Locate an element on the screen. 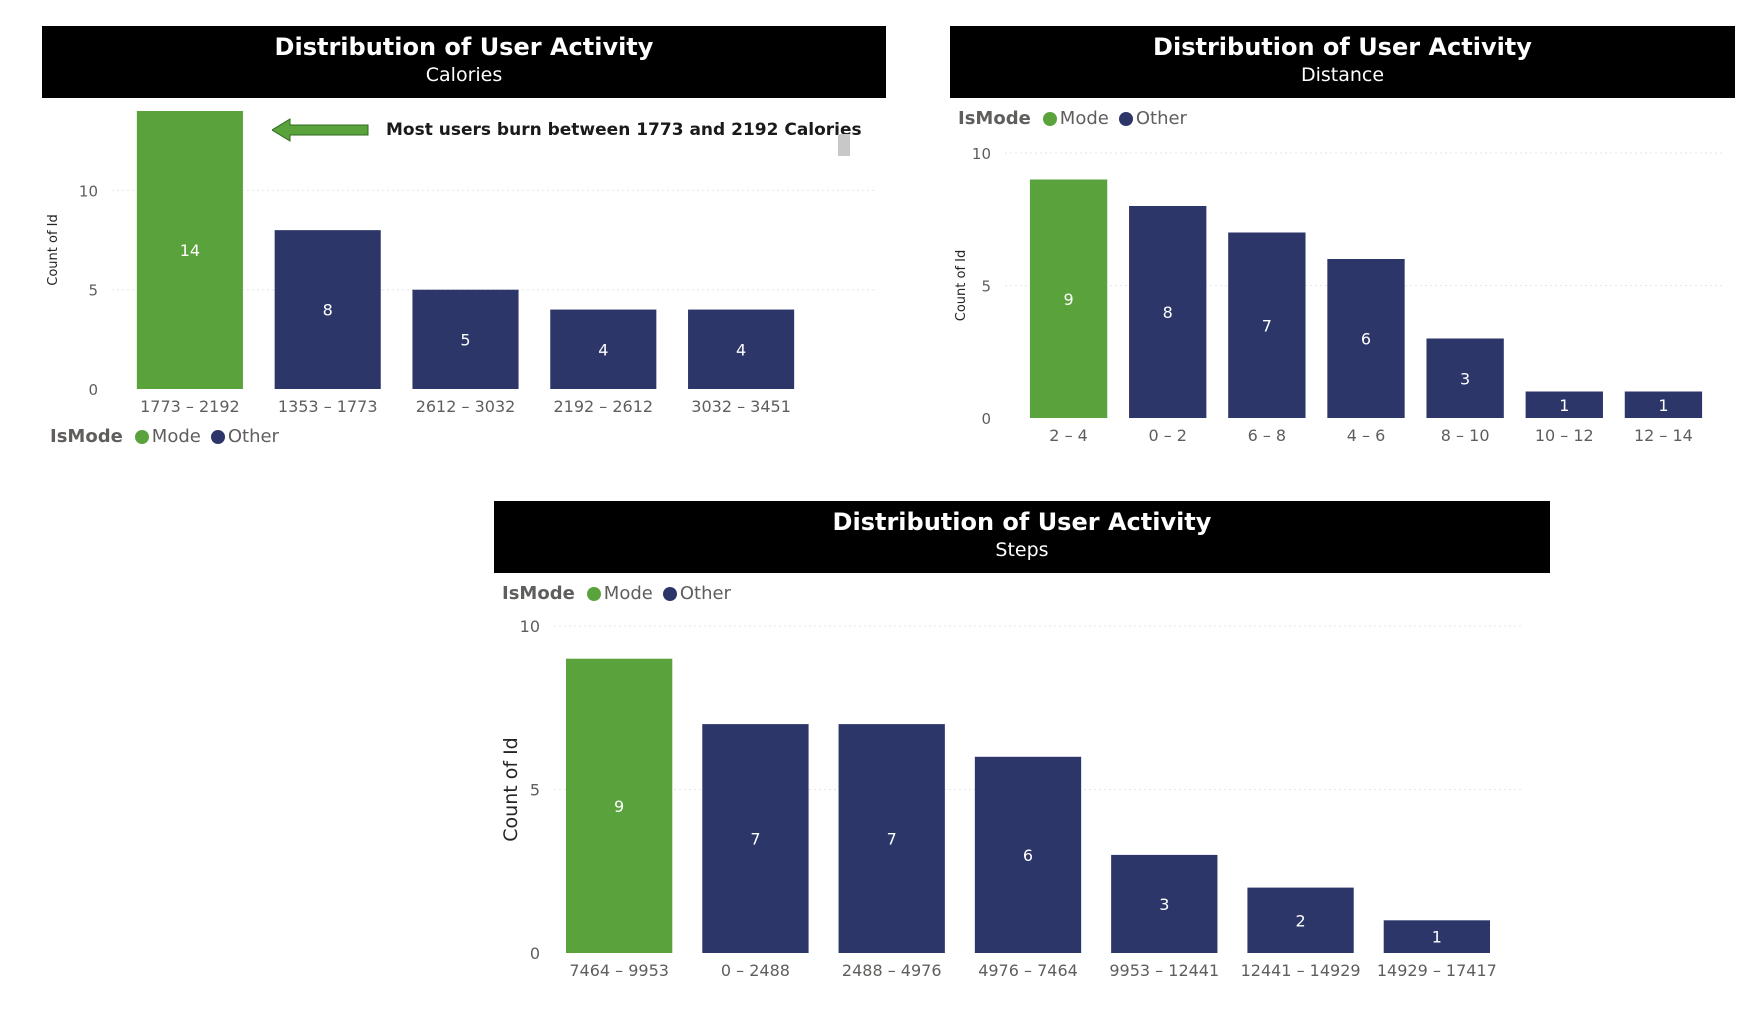 This screenshot has height=1033, width=1752. steps-data-label: 3 is located at coordinates (1164, 904).